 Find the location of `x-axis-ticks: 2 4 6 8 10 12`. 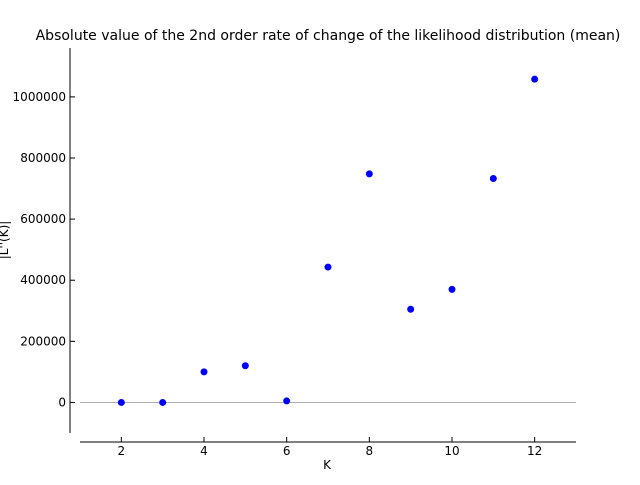

x-axis-ticks: 2 4 6 8 10 12 is located at coordinates (330, 447).